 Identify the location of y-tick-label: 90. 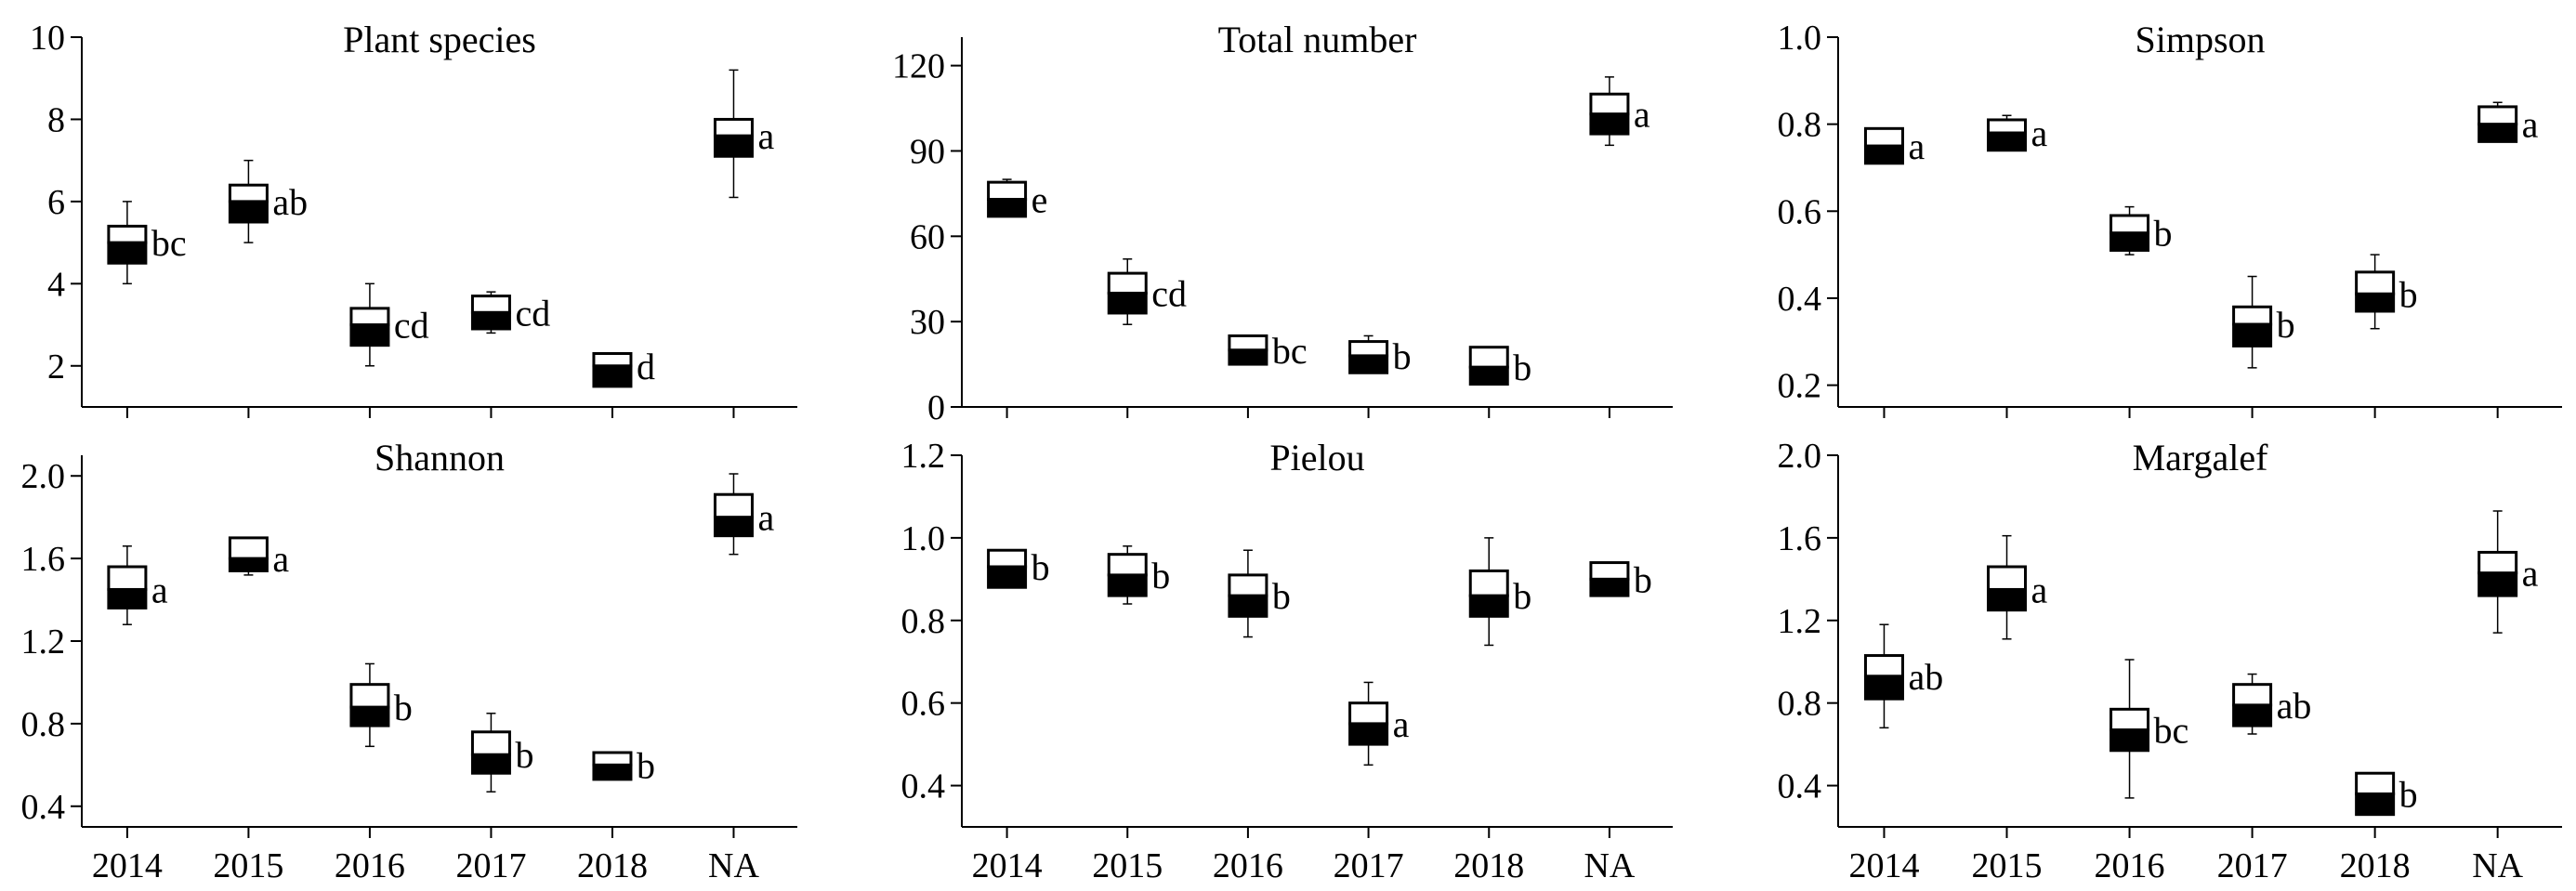
(927, 151).